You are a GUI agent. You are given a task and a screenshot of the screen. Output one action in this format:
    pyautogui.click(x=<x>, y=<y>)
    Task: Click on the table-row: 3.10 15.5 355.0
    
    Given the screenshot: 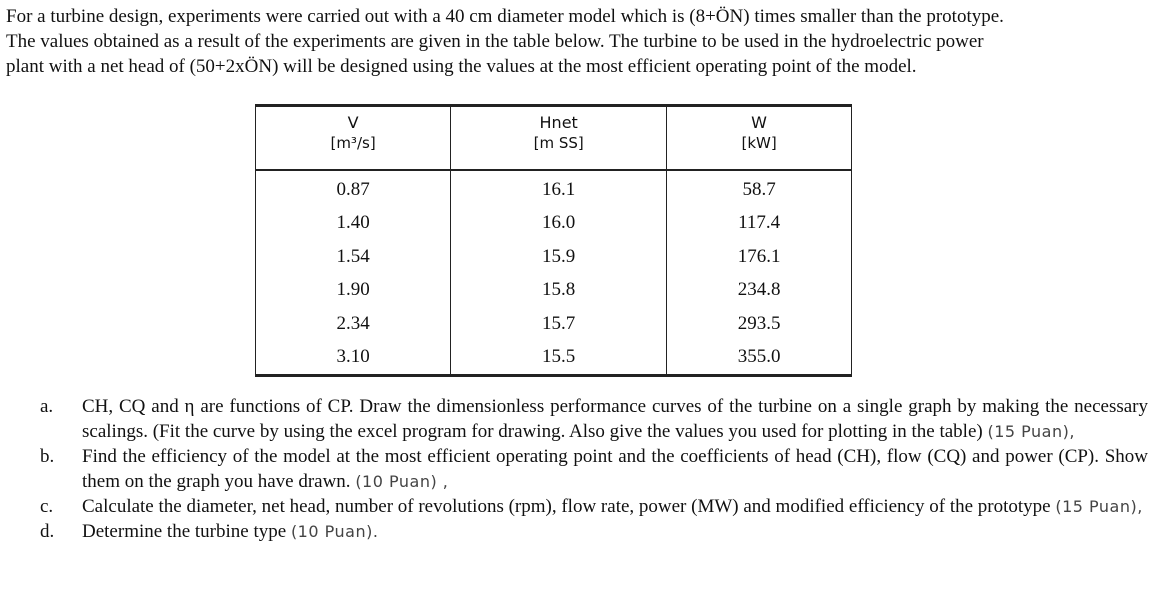 What is the action you would take?
    pyautogui.click(x=553, y=358)
    